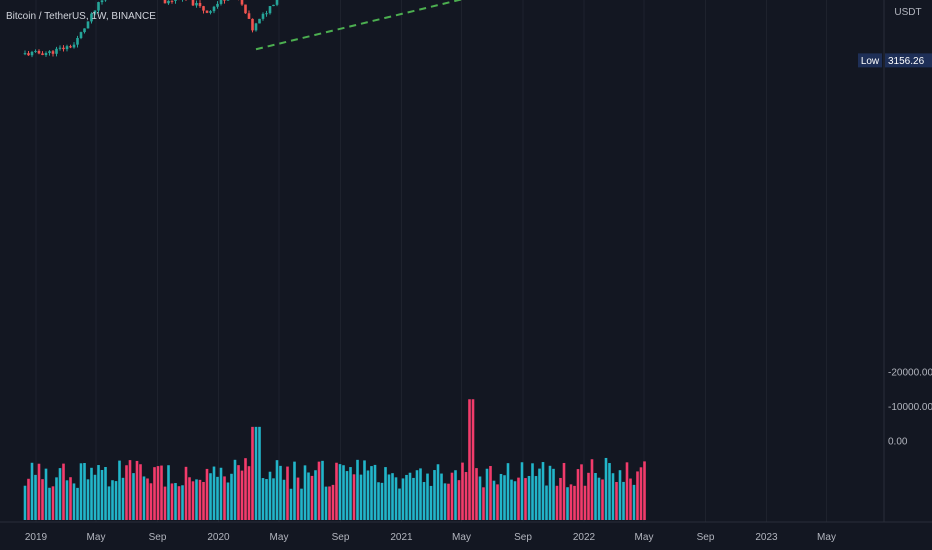 The width and height of the screenshot is (932, 550). I want to click on volume-axis-label: -20000.00, so click(910, 373).